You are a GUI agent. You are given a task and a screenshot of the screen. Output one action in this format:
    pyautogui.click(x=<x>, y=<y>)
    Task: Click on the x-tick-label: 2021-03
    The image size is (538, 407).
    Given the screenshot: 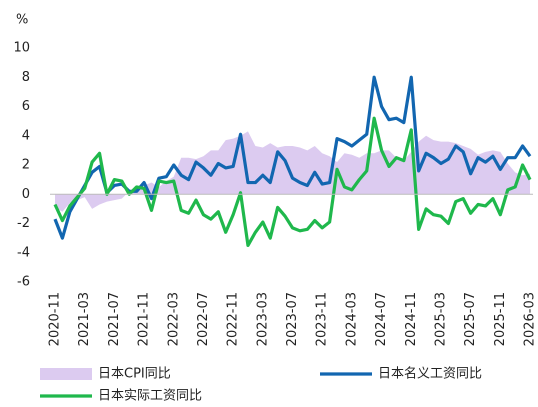 What is the action you would take?
    pyautogui.click(x=84, y=319)
    